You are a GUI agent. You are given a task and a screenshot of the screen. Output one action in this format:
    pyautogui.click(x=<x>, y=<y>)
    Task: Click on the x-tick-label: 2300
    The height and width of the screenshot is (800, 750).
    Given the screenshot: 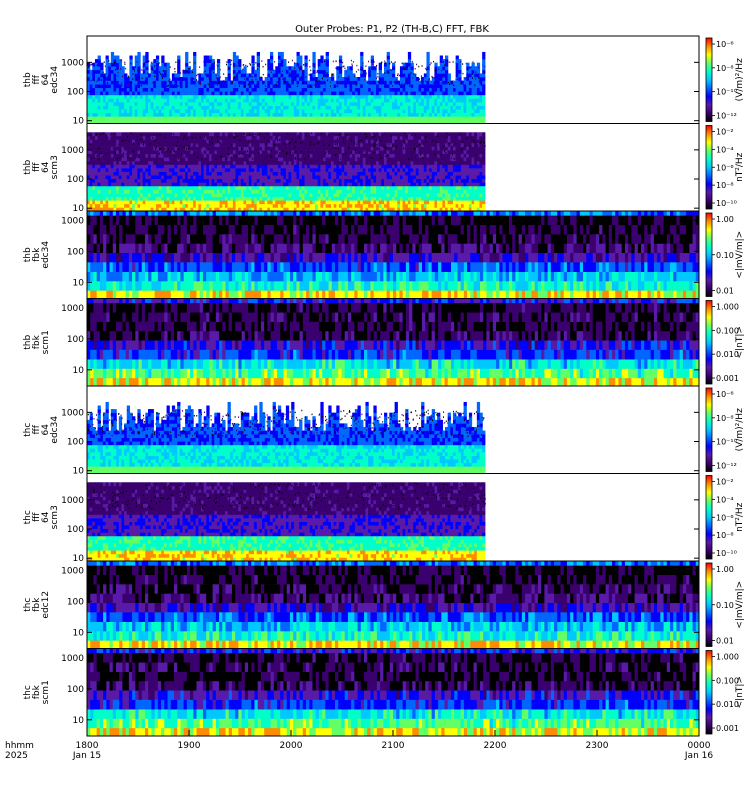 What is the action you would take?
    pyautogui.click(x=597, y=746)
    